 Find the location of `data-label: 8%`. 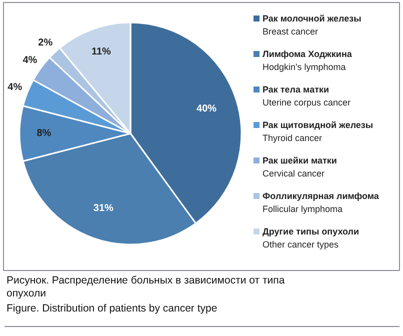

data-label: 8% is located at coordinates (44, 133).